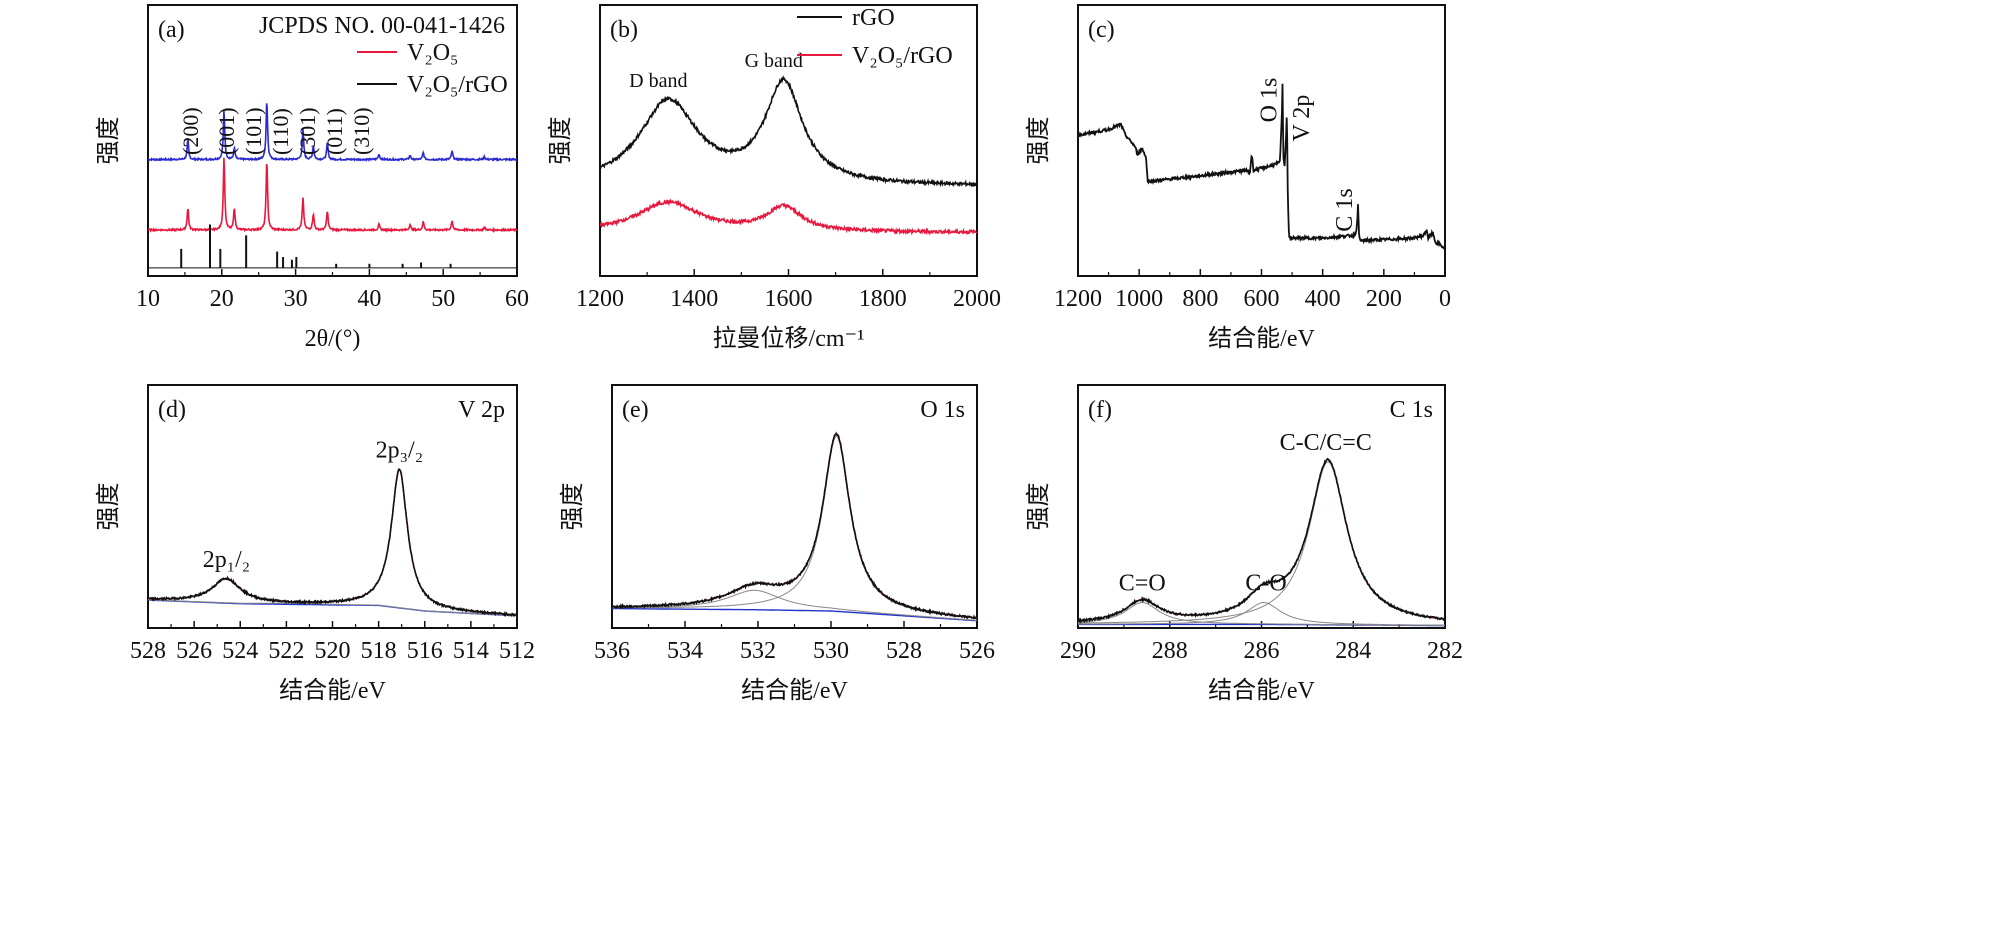  Describe the element at coordinates (1384, 299) in the screenshot. I see `x-tick-label: 200` at that location.